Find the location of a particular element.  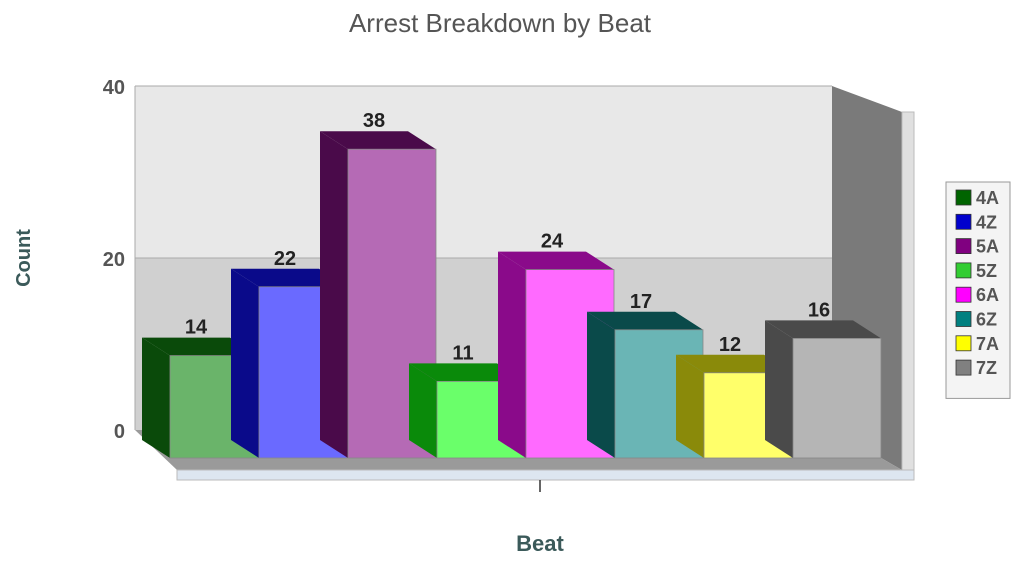

legend-label: 7A is located at coordinates (987, 344).